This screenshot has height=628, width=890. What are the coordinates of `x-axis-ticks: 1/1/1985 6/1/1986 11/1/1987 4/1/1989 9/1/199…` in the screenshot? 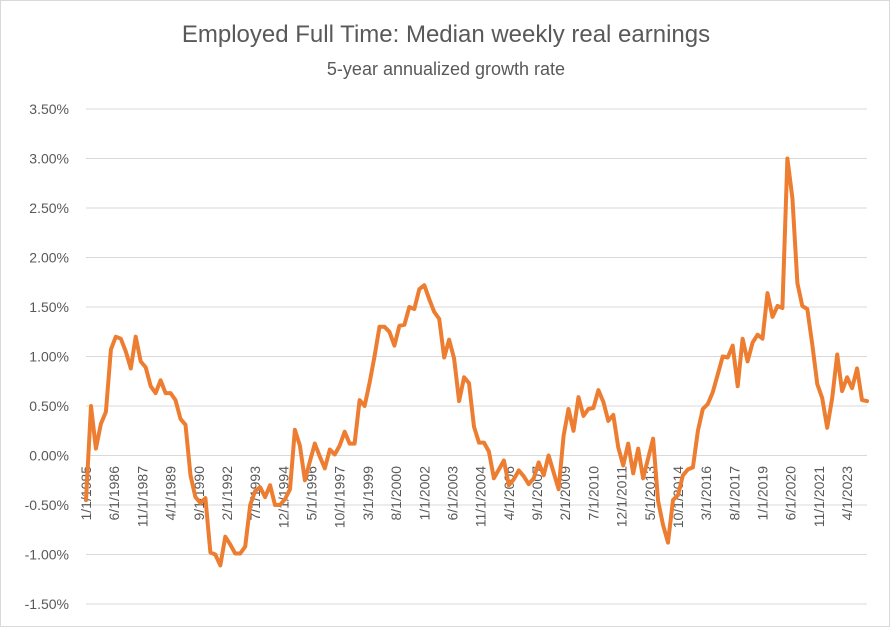 It's located at (466, 497).